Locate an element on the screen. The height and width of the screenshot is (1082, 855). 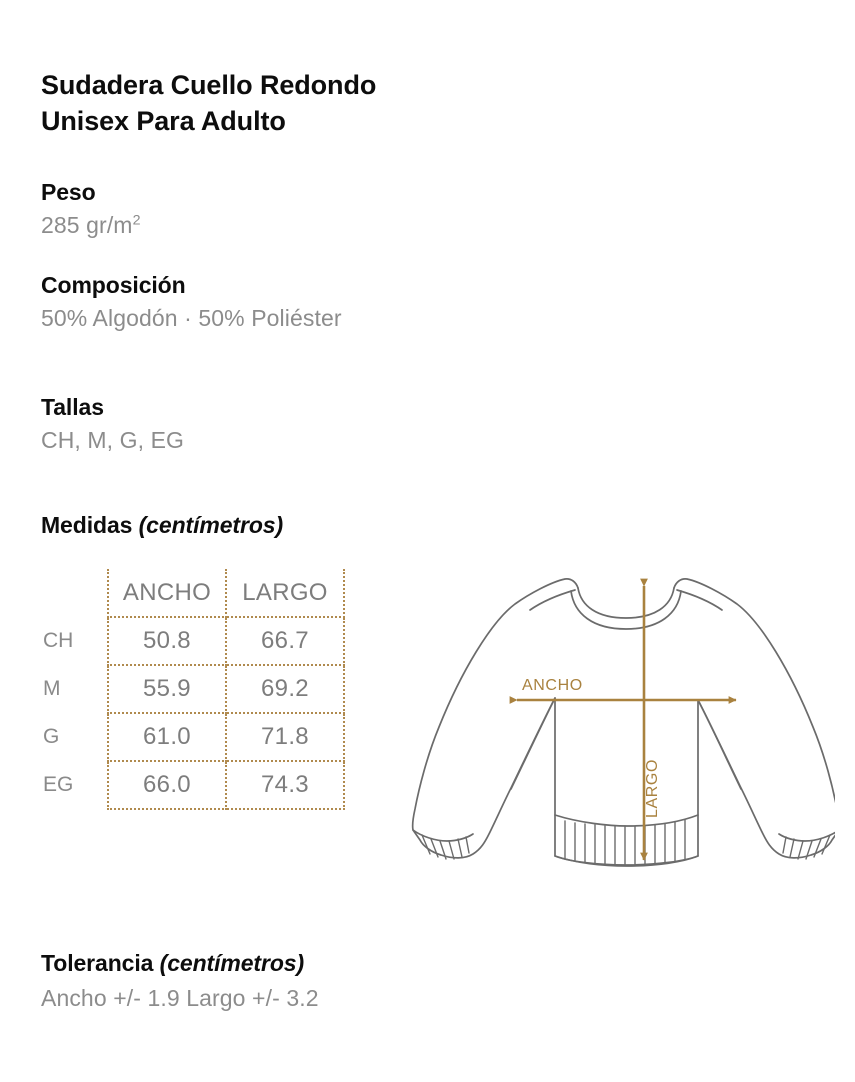
table-row: M 55.9 69.2 is located at coordinates (193, 689).